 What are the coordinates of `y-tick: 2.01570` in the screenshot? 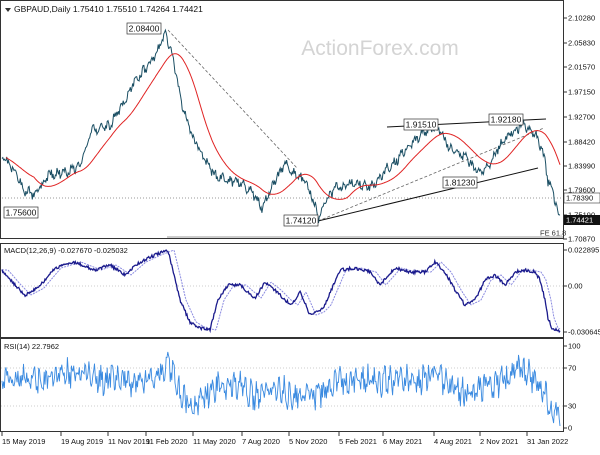 It's located at (579, 67).